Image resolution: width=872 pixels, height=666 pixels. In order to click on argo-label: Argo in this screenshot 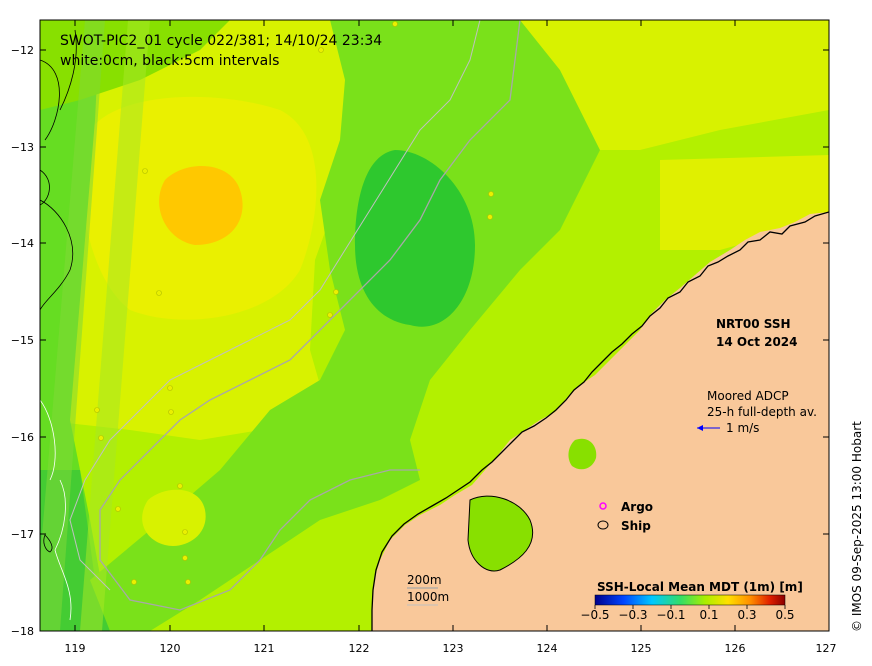, I will do `click(637, 507)`.